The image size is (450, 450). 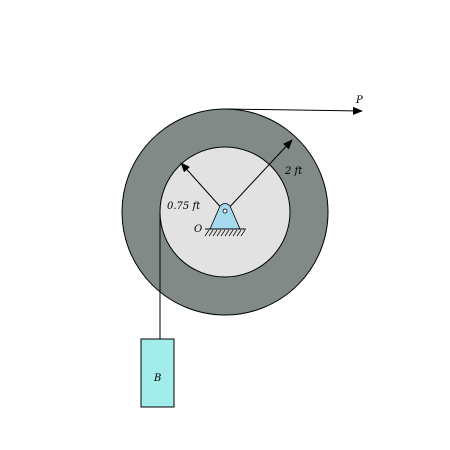 I want to click on block-label: B, so click(x=157, y=378).